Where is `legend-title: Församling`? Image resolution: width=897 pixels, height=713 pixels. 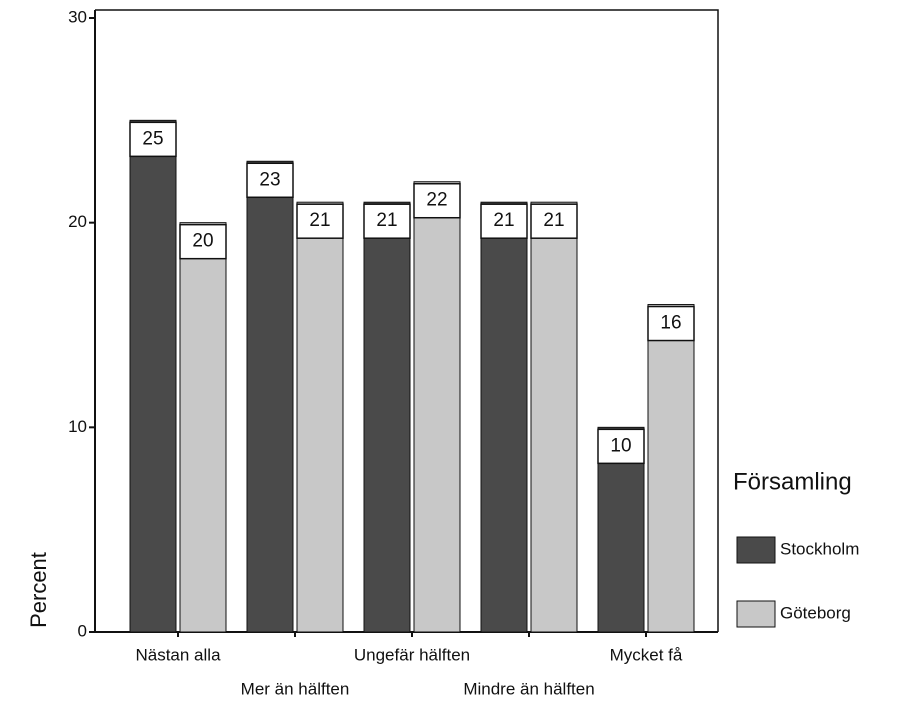
legend-title: Församling is located at coordinates (792, 481).